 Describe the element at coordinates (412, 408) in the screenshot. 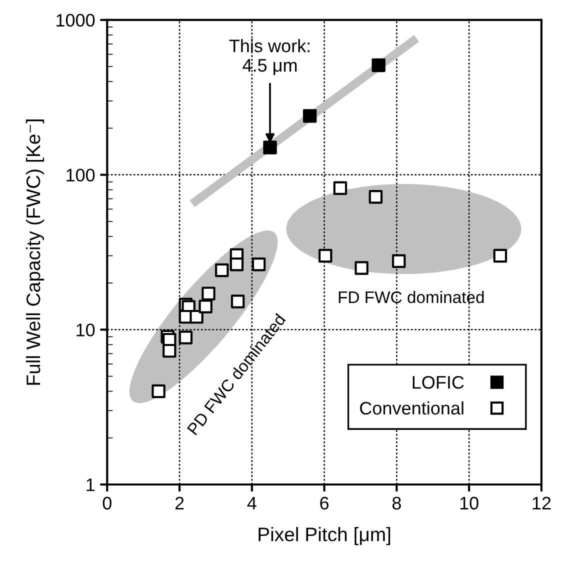

I see `legend-label: Conventional` at that location.